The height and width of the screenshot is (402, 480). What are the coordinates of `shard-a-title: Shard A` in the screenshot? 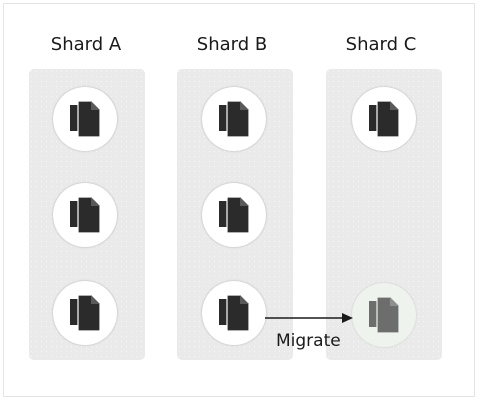 It's located at (86, 44).